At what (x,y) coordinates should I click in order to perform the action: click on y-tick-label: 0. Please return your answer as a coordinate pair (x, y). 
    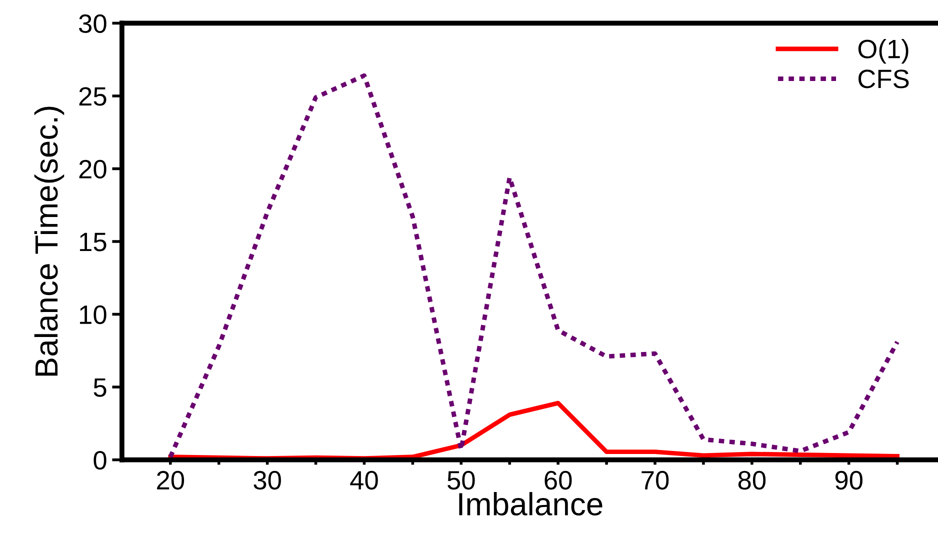
    Looking at the image, I should click on (100, 460).